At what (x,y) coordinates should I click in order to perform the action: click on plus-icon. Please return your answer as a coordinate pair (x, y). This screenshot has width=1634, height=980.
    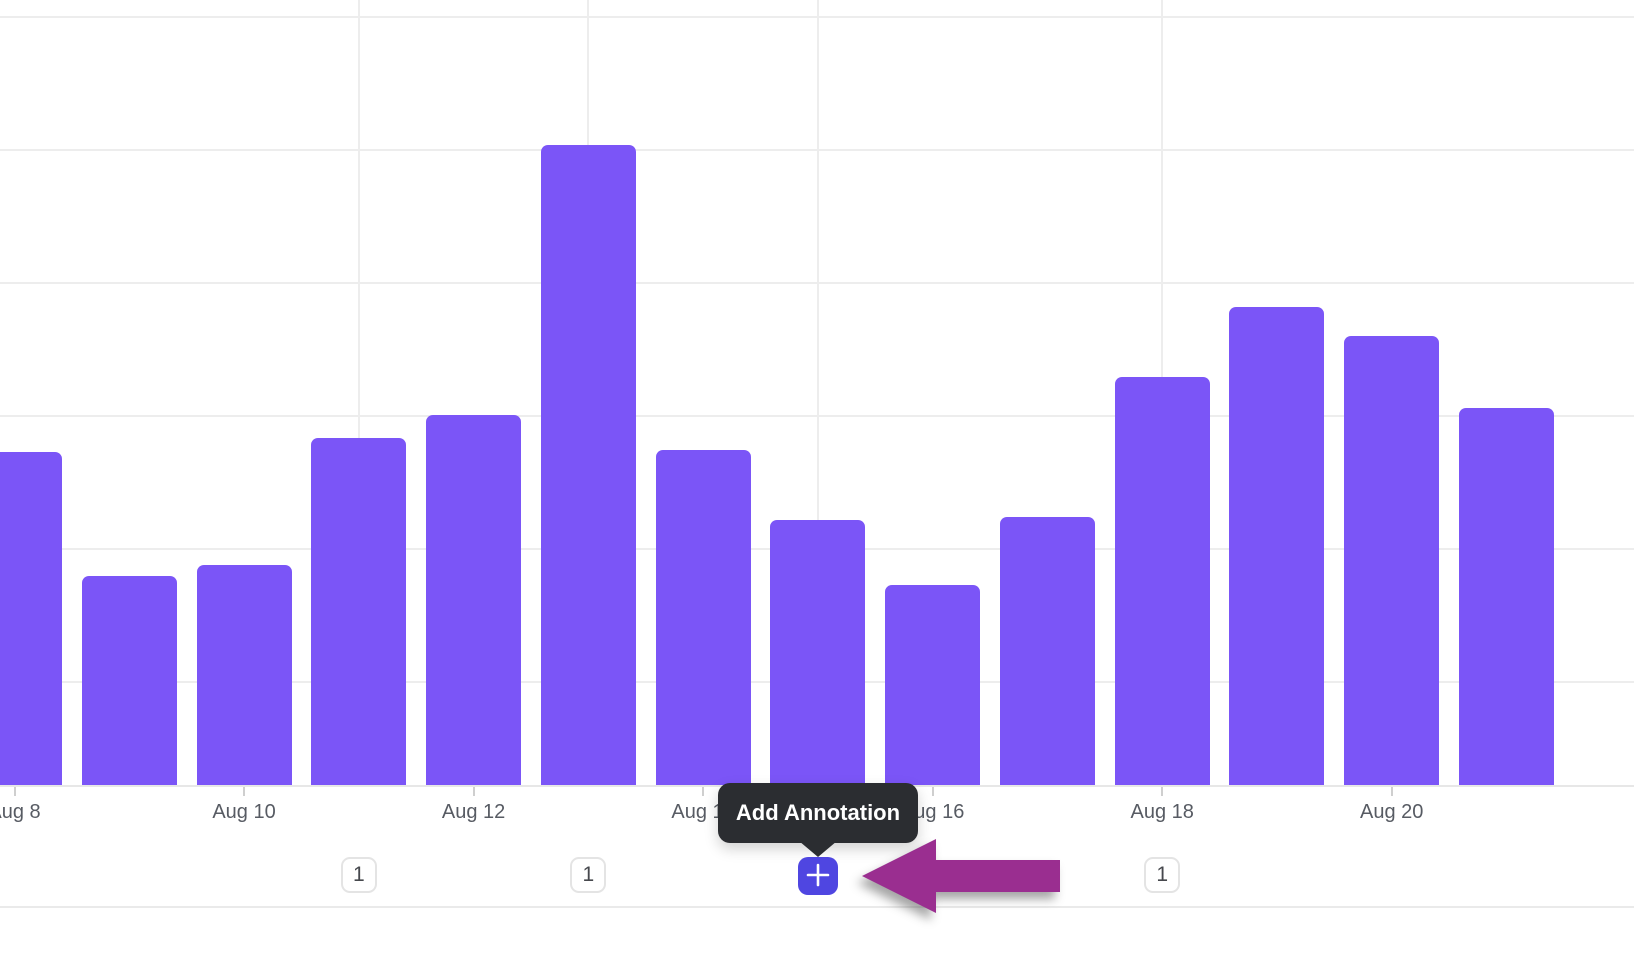
    Looking at the image, I should click on (818, 876).